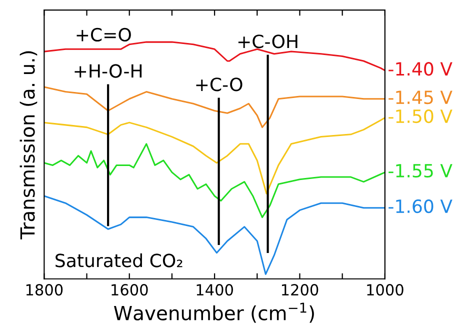 This screenshot has width=470, height=336. What do you see at coordinates (420, 69) in the screenshot?
I see `series-label: -1.40 V` at bounding box center [420, 69].